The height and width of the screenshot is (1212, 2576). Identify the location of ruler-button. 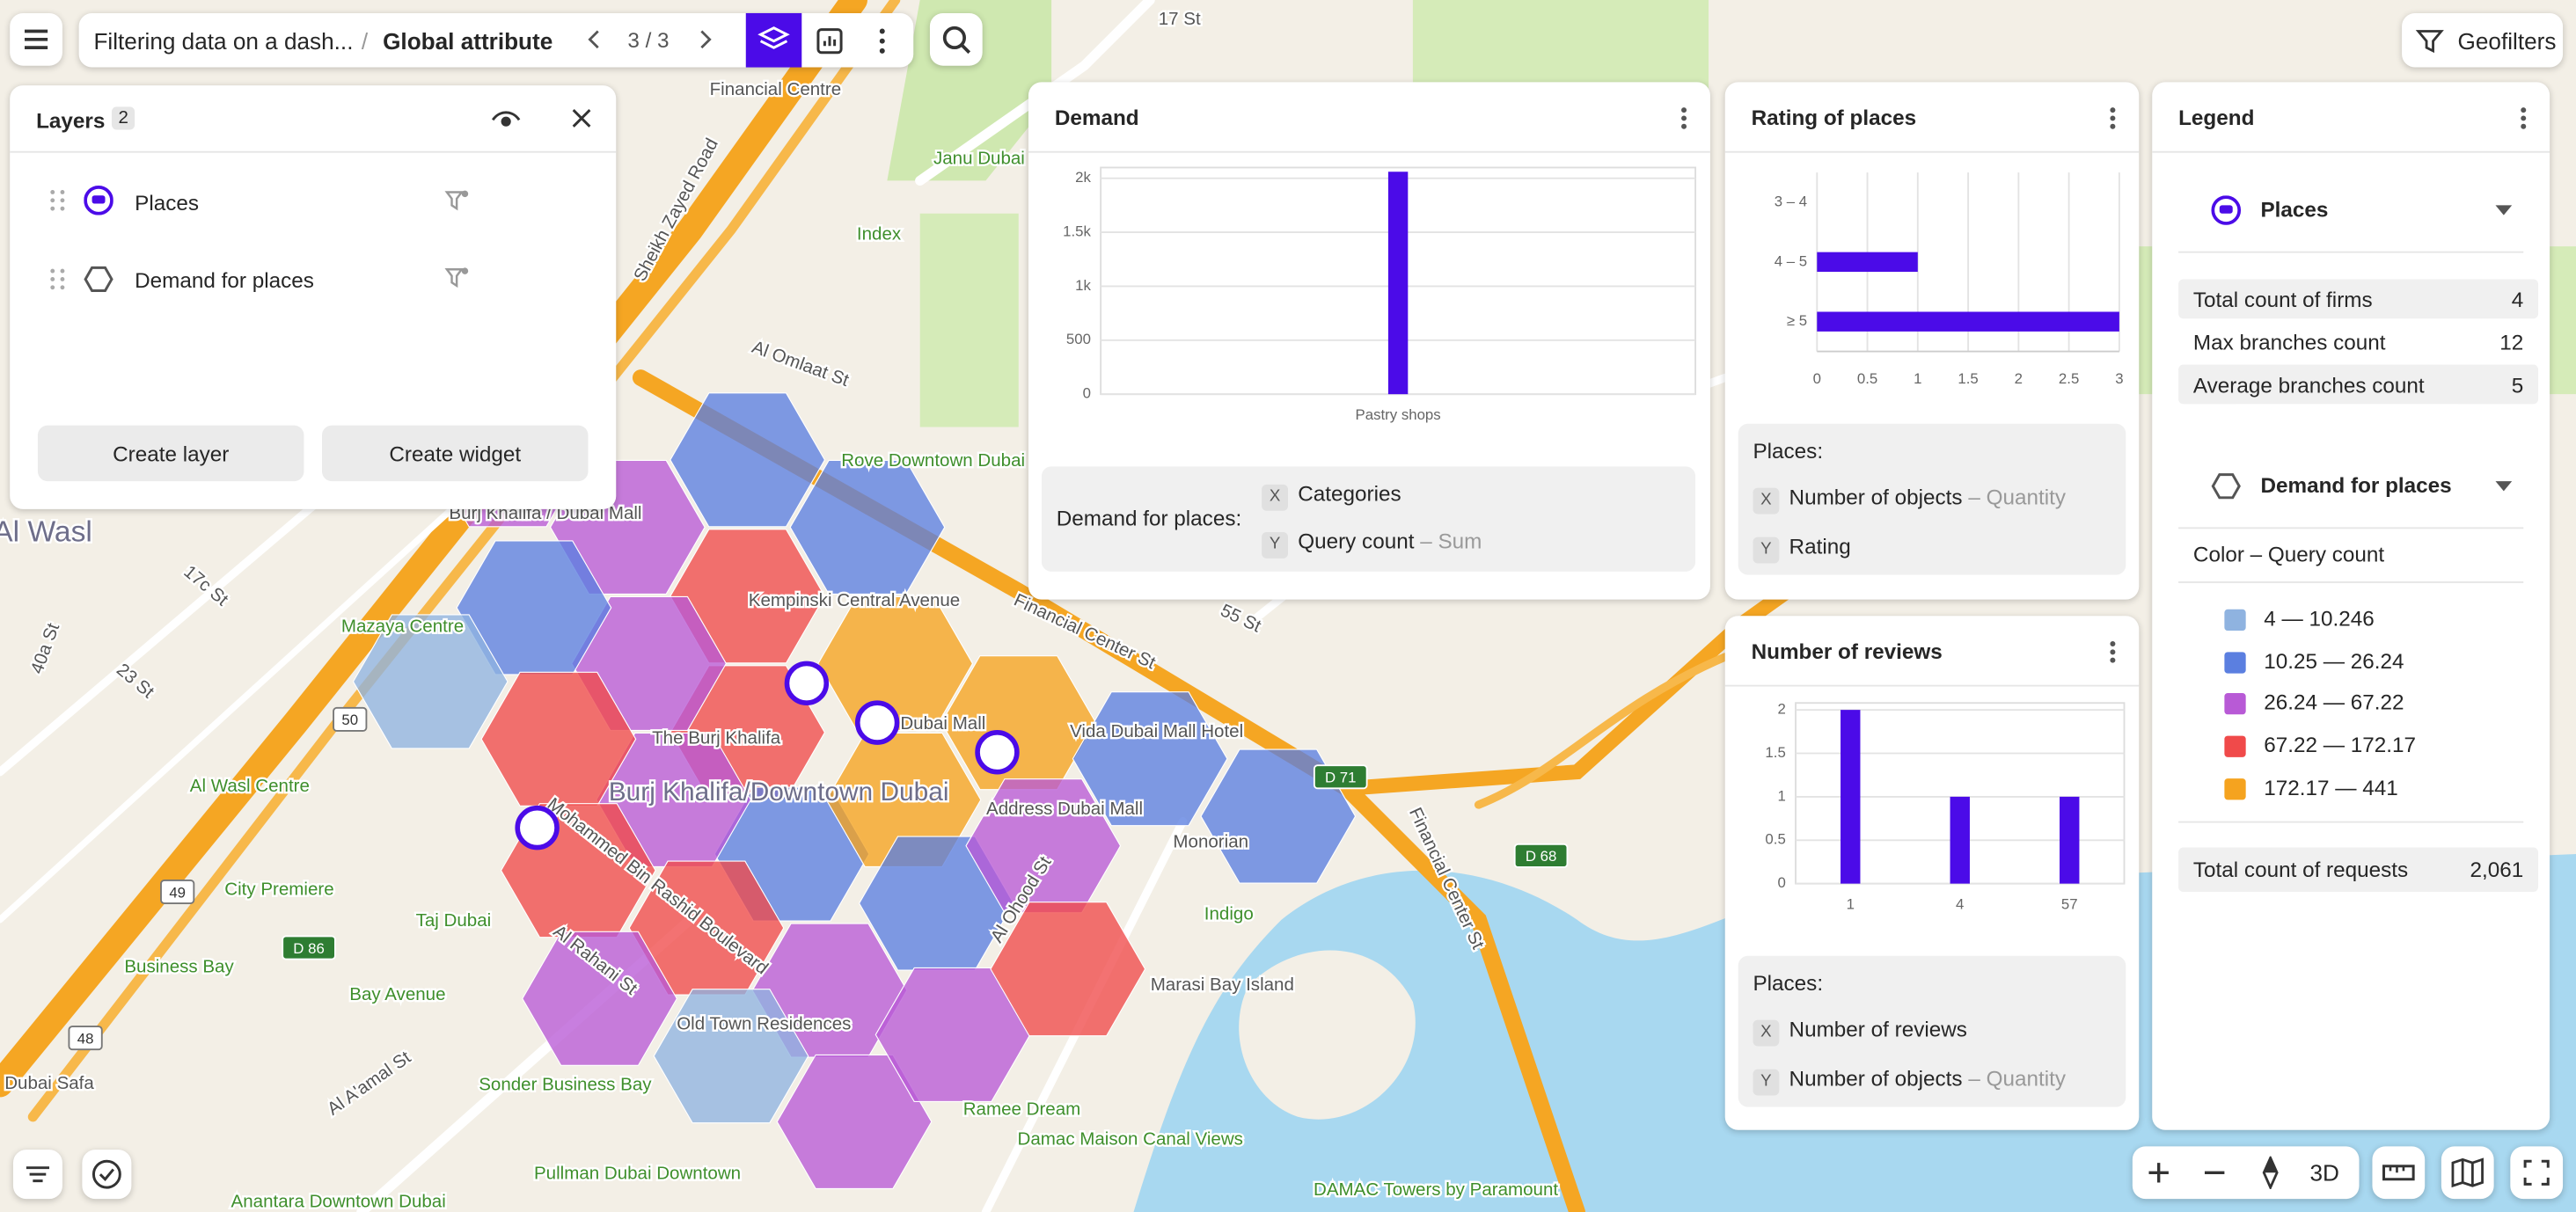
(2399, 1173).